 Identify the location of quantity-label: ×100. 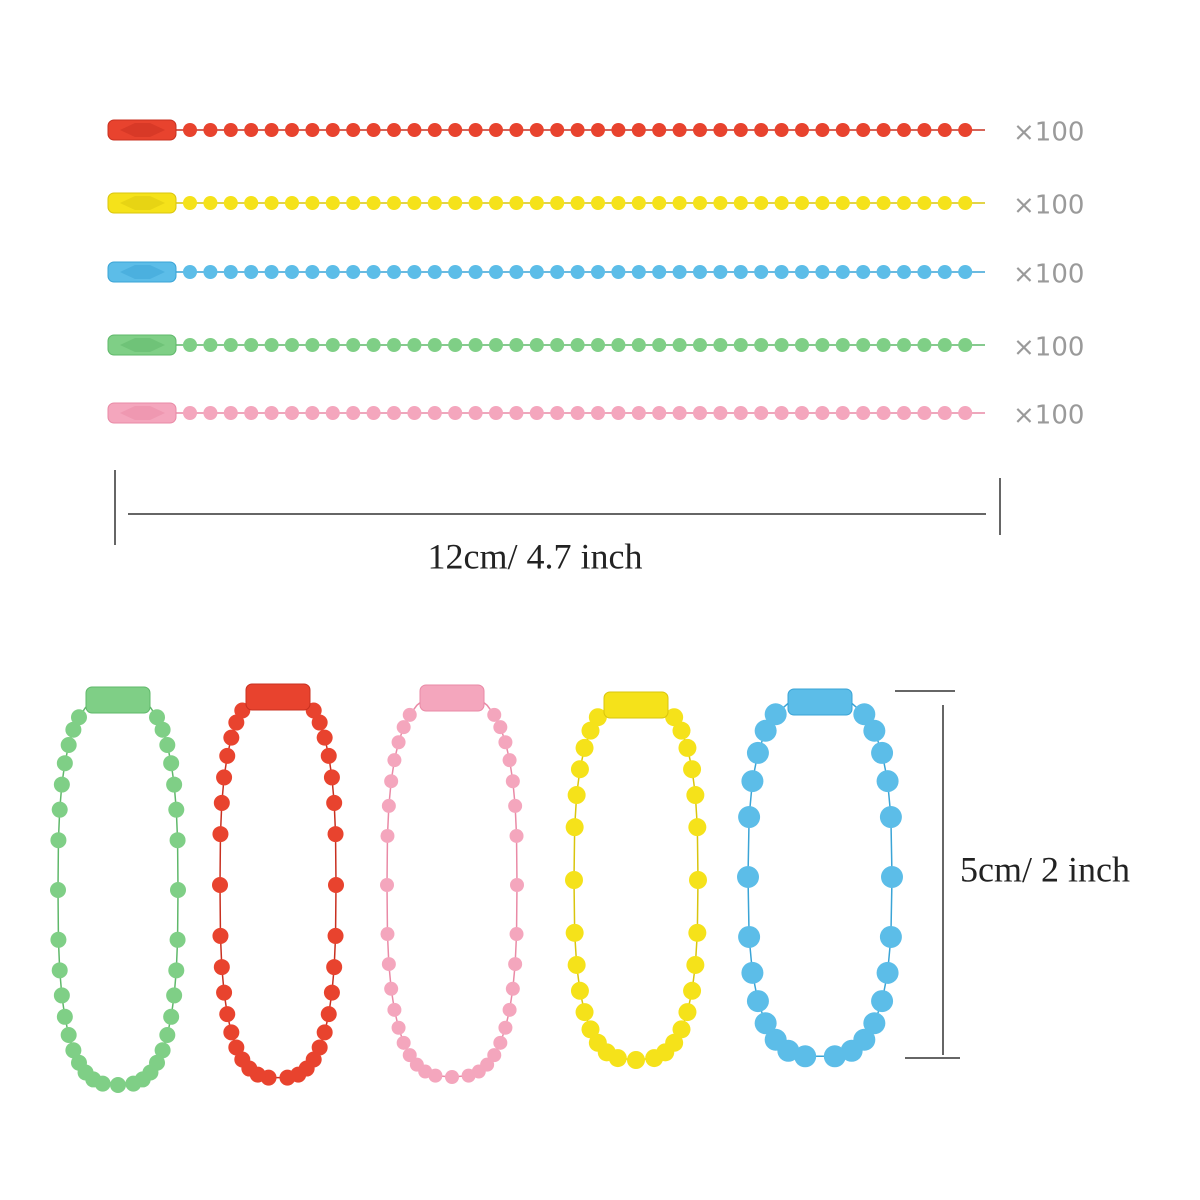
(1048, 133).